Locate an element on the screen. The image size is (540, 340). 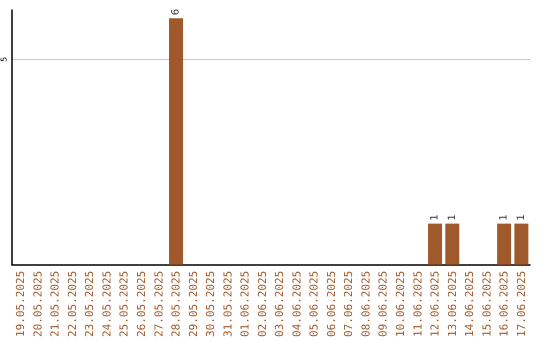
x-tick-label: 05.06.2025 is located at coordinates (314, 304).